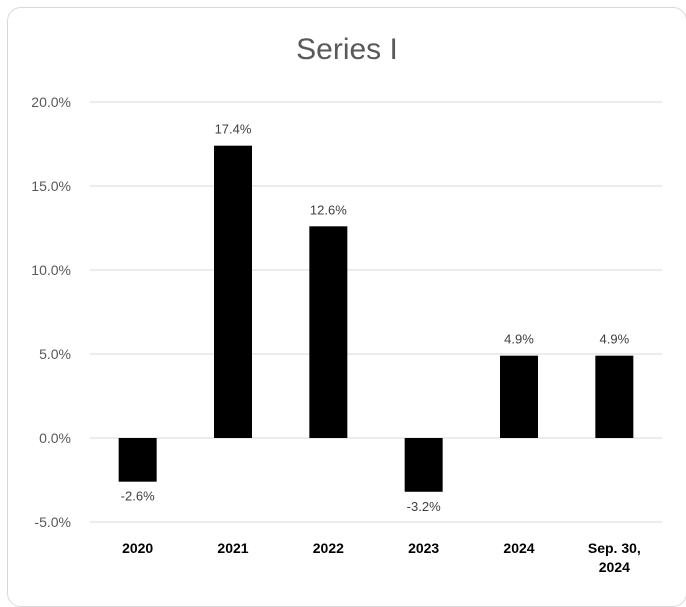  Describe the element at coordinates (51, 270) in the screenshot. I see `y-tick-label: 10.0%` at that location.